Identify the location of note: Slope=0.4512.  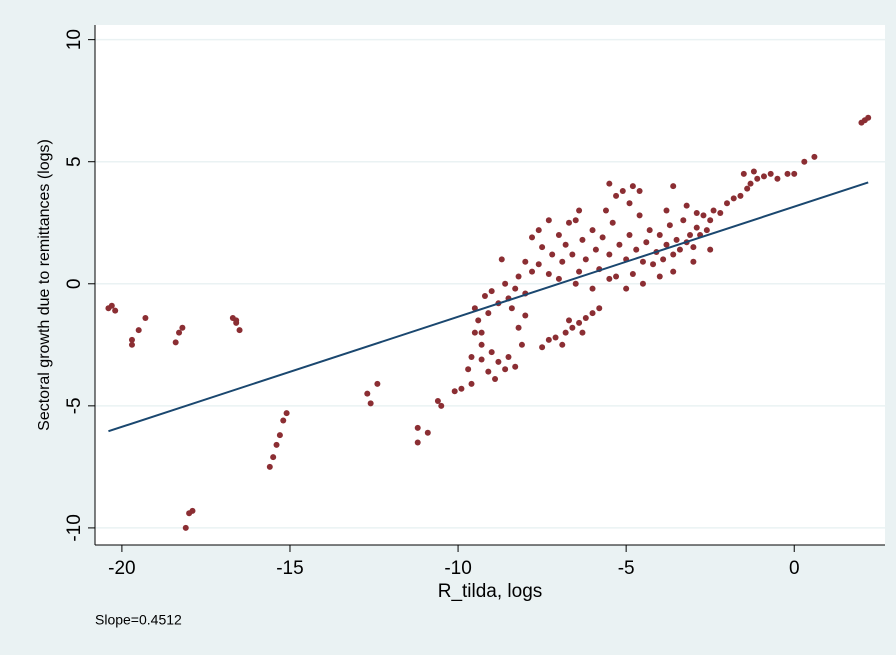
(138, 620).